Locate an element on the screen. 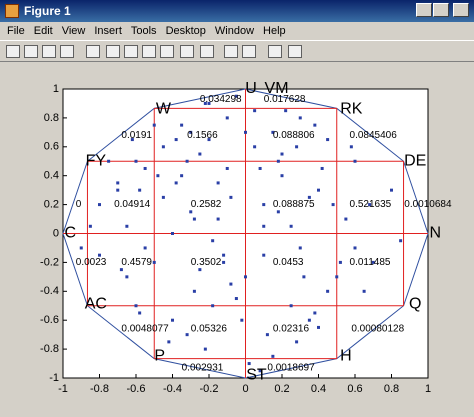 The height and width of the screenshot is (417, 474). annotation: 0 is located at coordinates (79, 204).